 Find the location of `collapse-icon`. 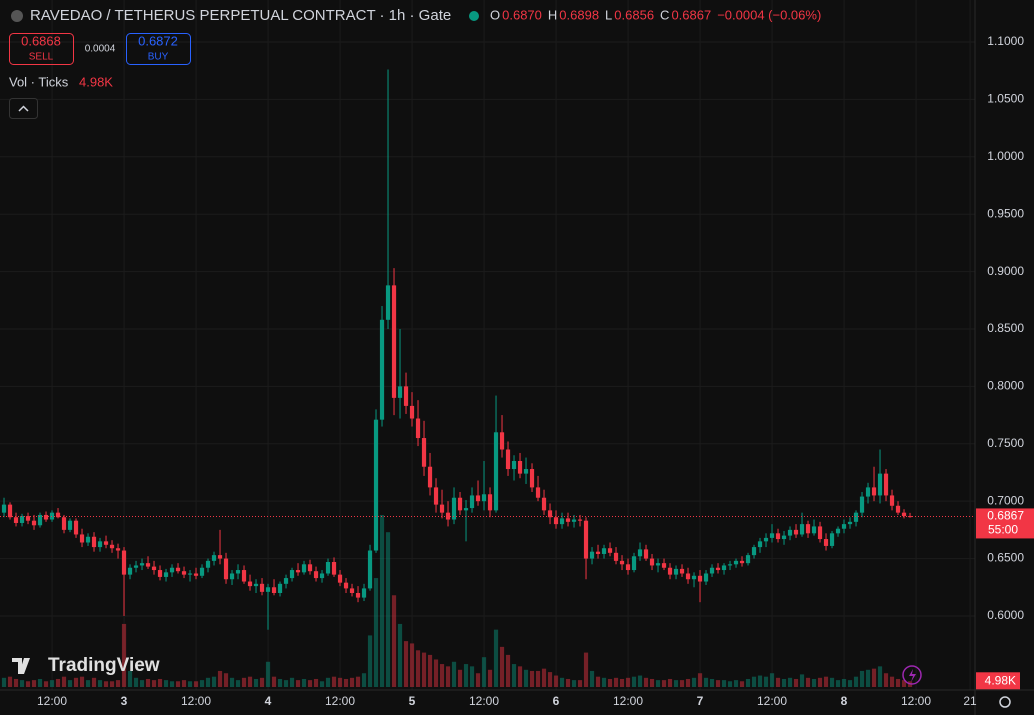

collapse-icon is located at coordinates (23, 108).